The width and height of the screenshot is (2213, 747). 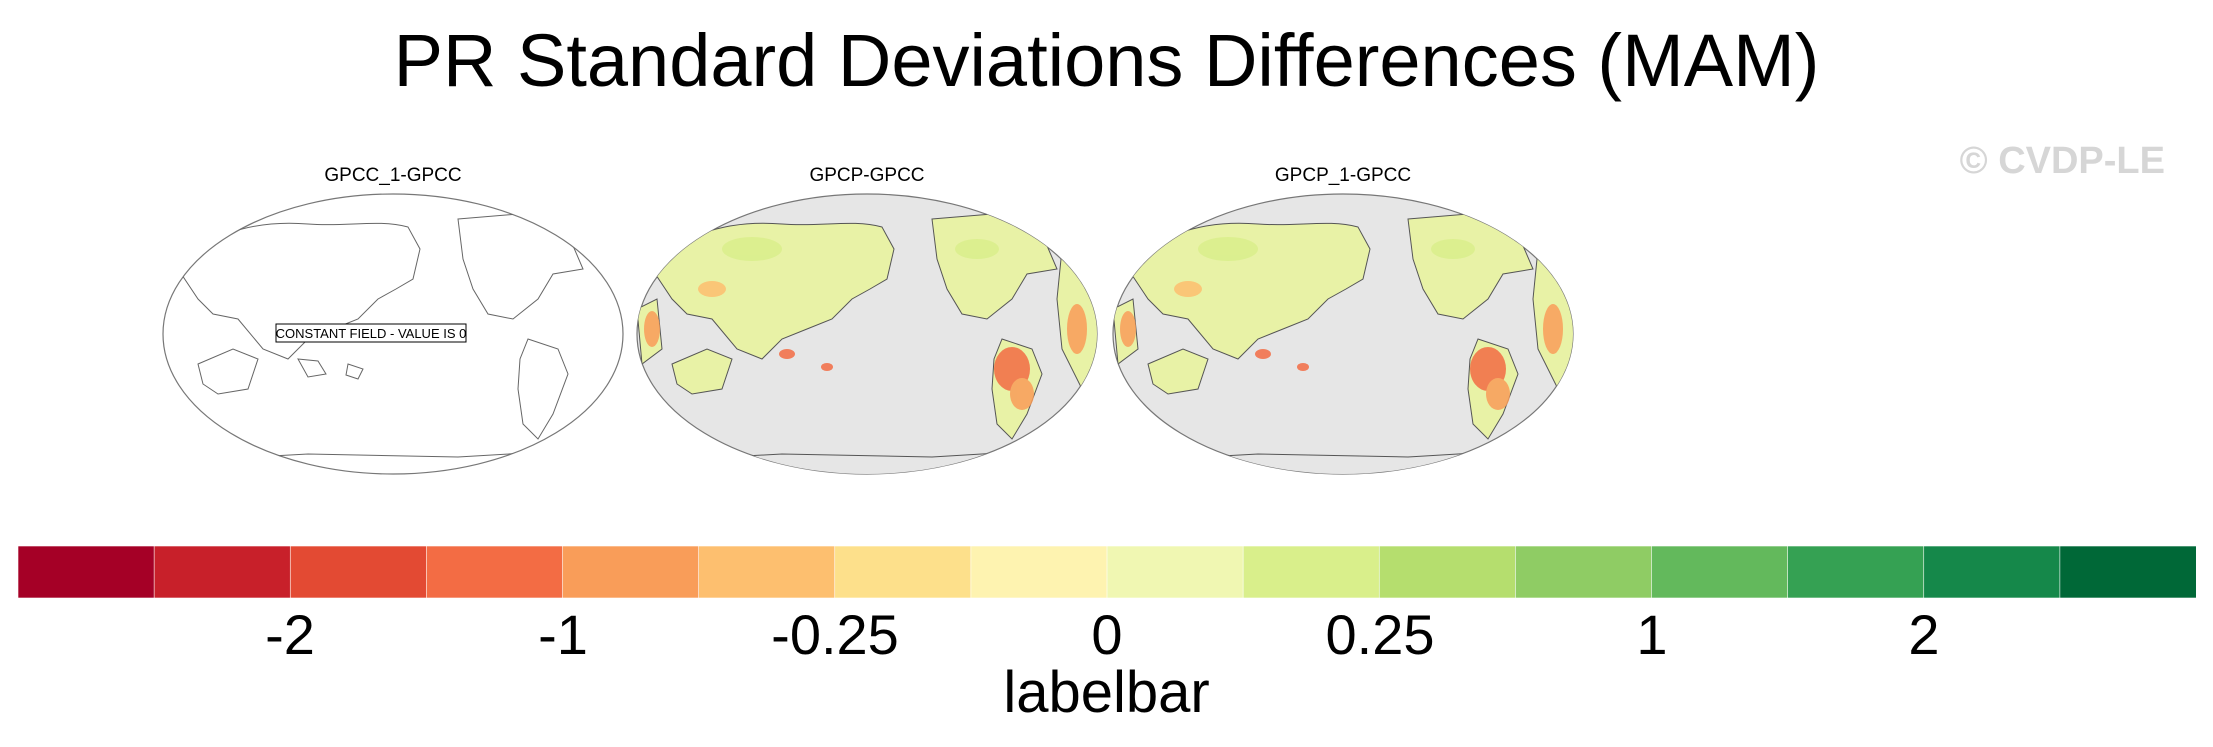 I want to click on map-panel-2: GPCP-GPCC, so click(x=867, y=325).